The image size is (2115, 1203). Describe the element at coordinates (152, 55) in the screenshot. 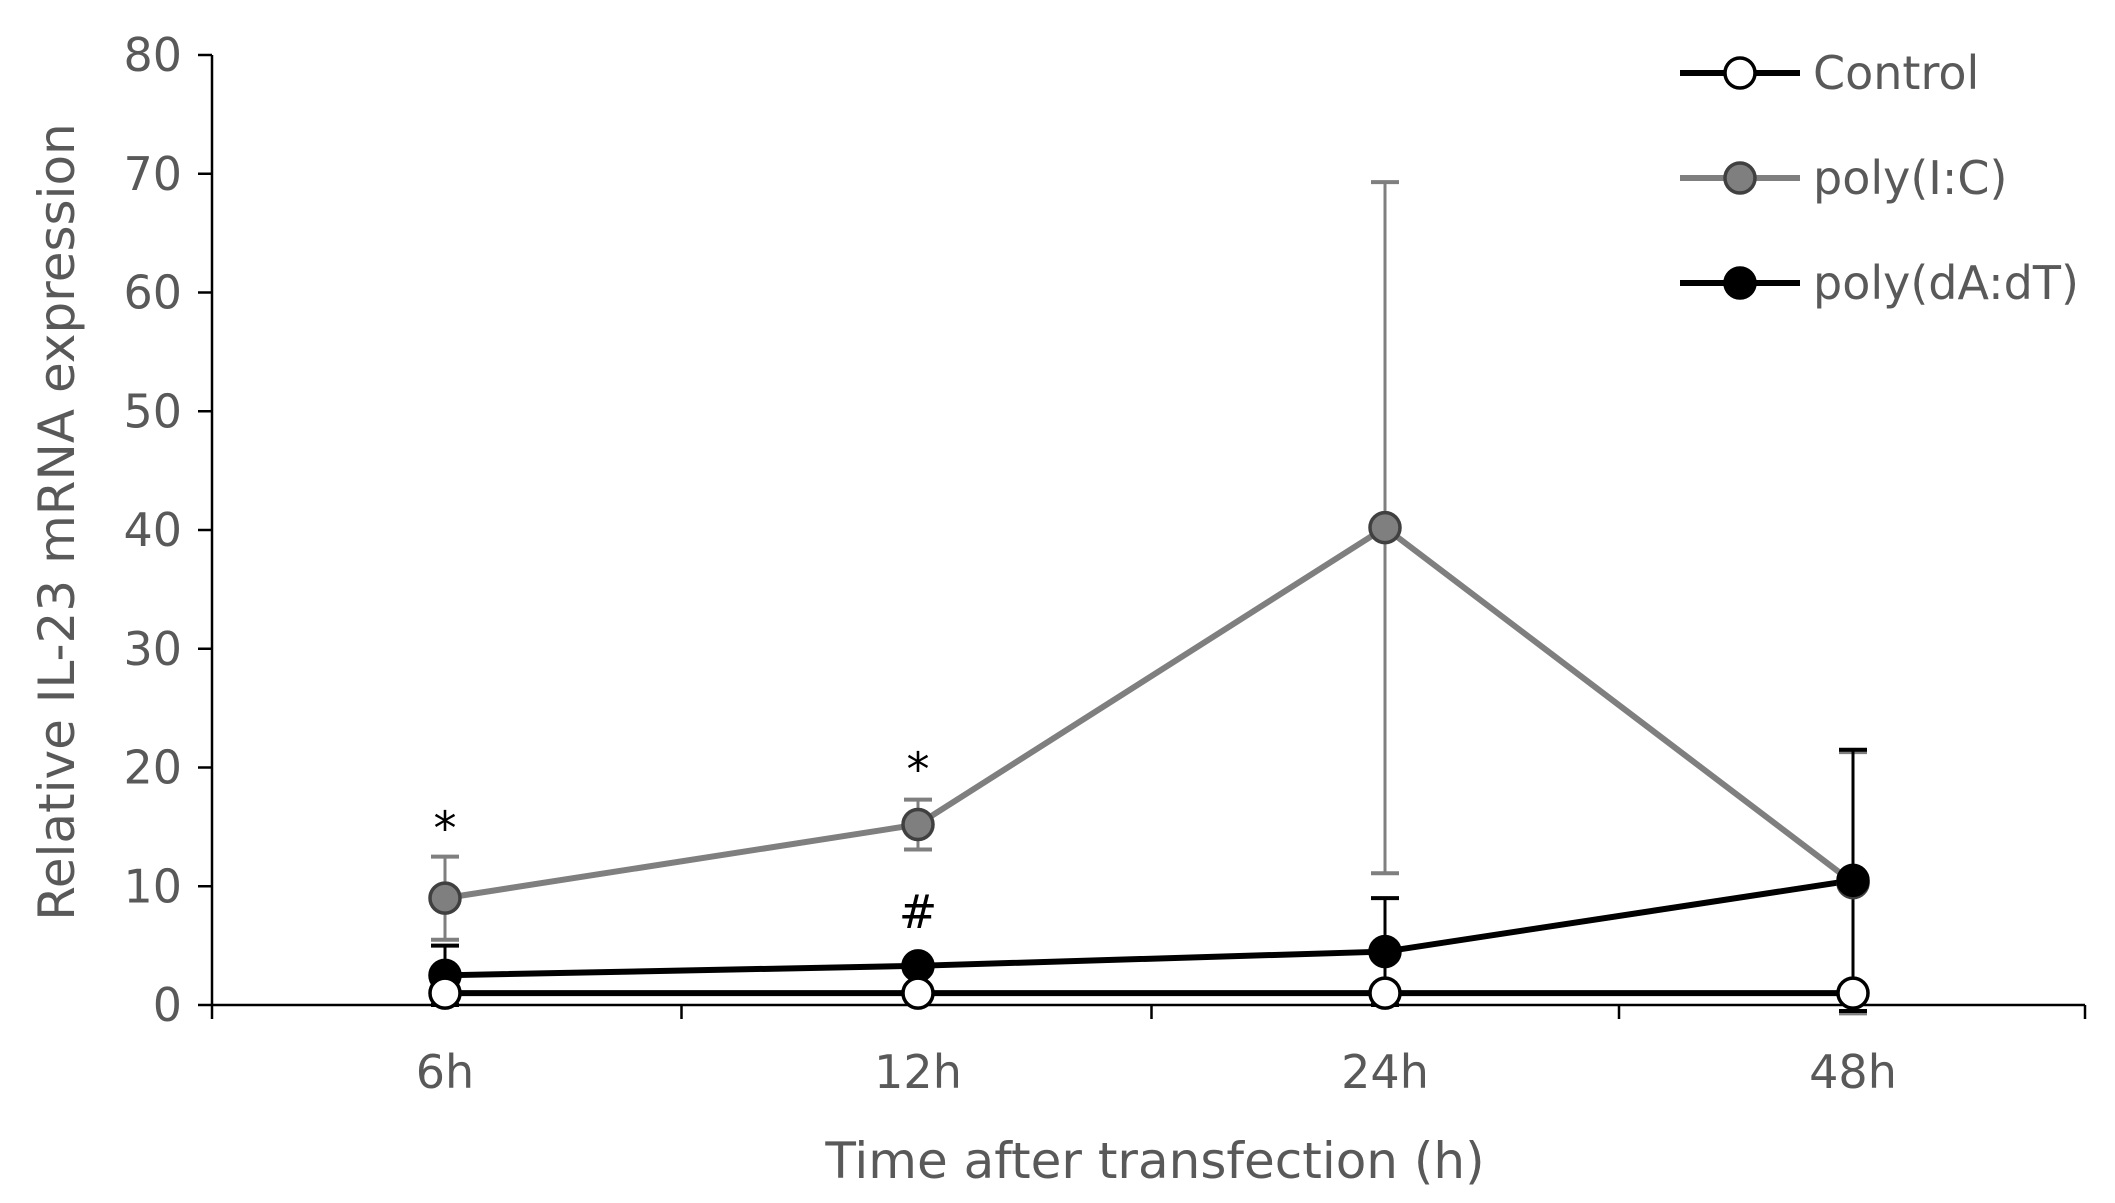

I see `y-tick-label: 80` at that location.